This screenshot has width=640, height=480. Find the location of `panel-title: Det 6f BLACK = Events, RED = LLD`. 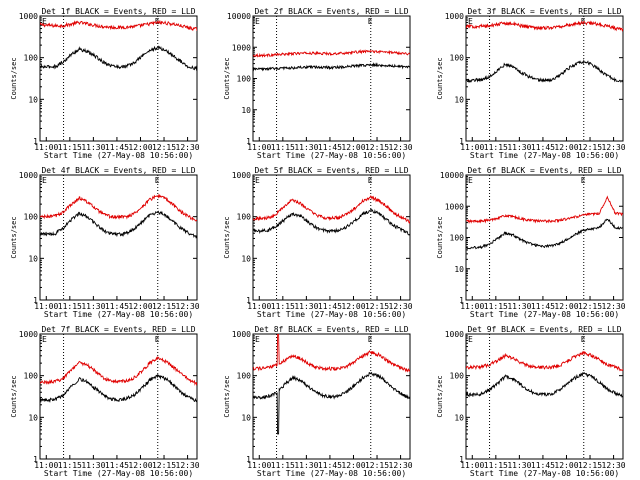

panel-title: Det 6f BLACK = Events, RED = LLD is located at coordinates (544, 170).